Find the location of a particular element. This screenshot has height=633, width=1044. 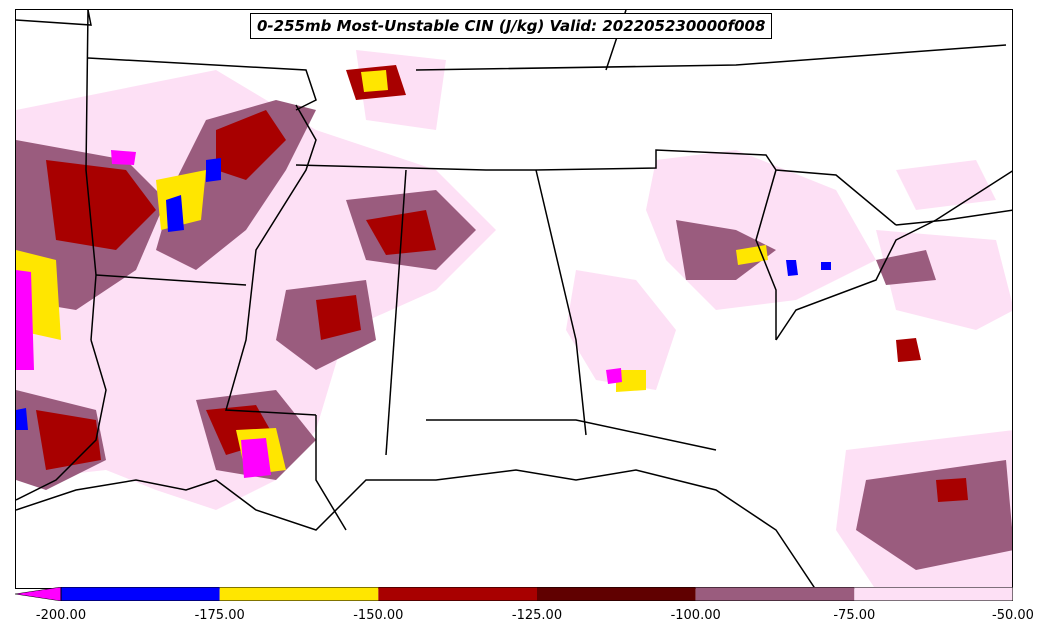

colorbar-tick-label: -200.00 is located at coordinates (61, 615).